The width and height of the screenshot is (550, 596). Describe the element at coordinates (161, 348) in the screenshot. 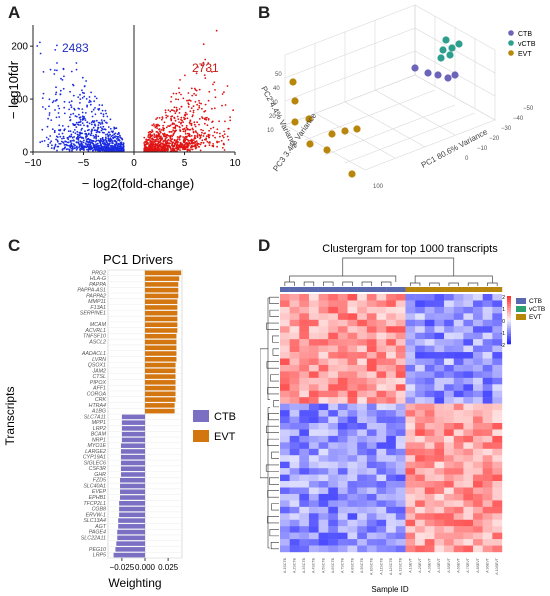

I see `pc1-bar` at that location.